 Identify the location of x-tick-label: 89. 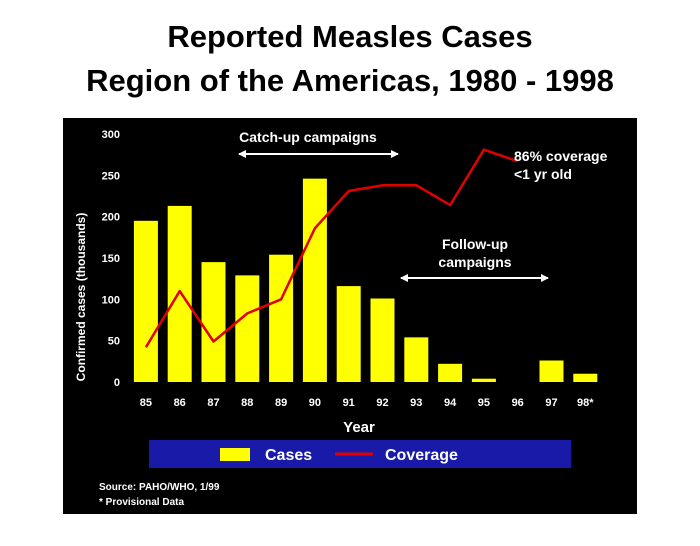
(281, 403).